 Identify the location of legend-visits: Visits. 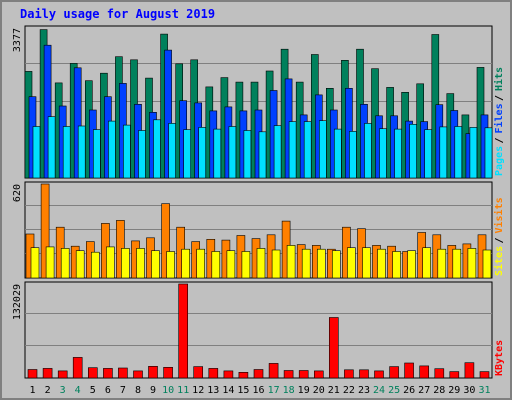
(499, 215).